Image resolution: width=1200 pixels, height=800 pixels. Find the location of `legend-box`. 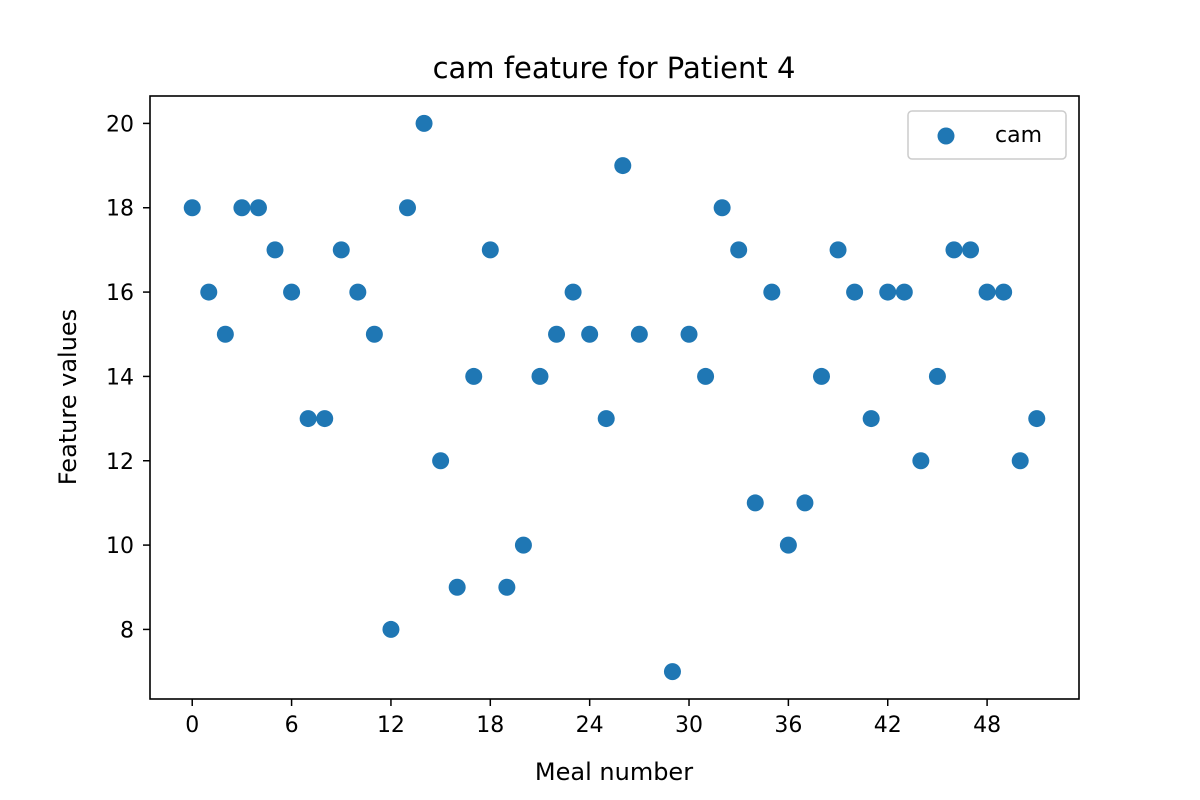

legend-box is located at coordinates (987, 135).